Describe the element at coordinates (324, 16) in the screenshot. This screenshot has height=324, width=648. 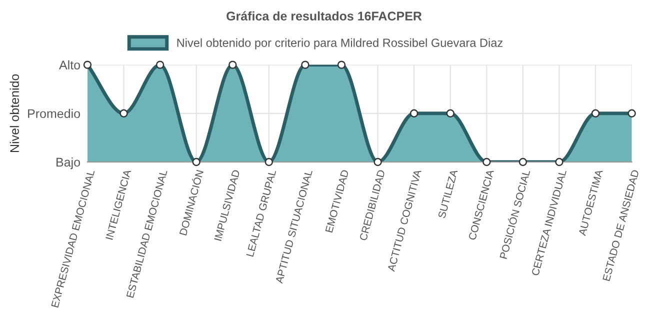
I see `chart-title: Gráfica de resultados 16FACPER` at that location.